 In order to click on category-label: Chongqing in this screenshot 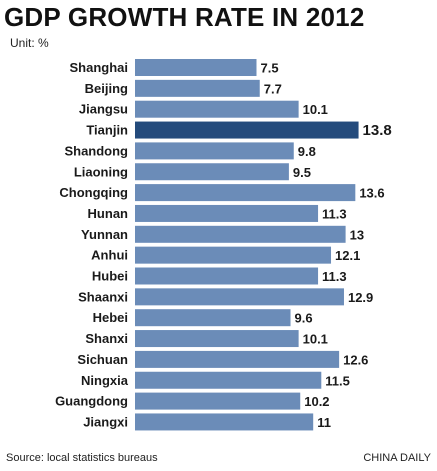, I will do `click(93, 192)`.